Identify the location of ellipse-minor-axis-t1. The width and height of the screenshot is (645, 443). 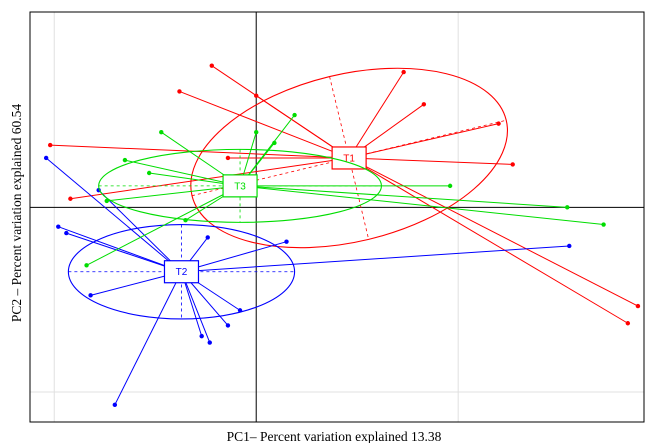
(349, 158).